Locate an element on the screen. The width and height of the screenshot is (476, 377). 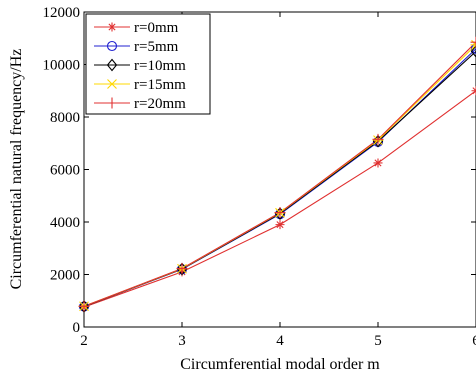
y-tick-label: 12000 is located at coordinates (62, 13).